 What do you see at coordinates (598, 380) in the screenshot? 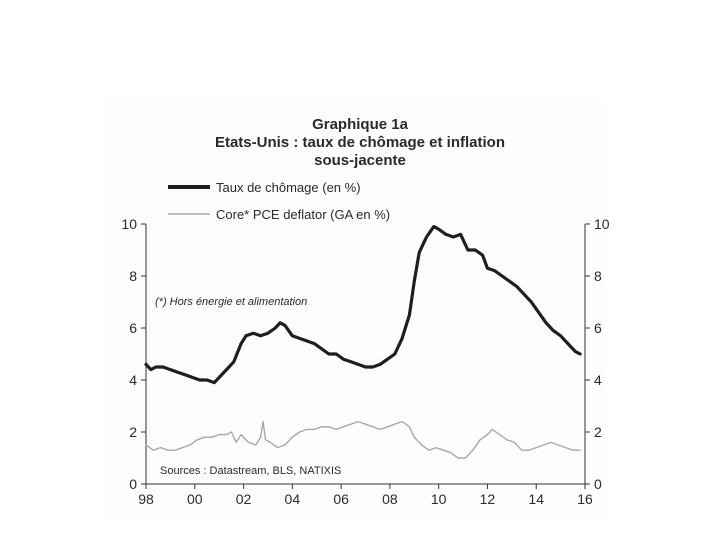
I see `y-right-tick-label: 4` at bounding box center [598, 380].